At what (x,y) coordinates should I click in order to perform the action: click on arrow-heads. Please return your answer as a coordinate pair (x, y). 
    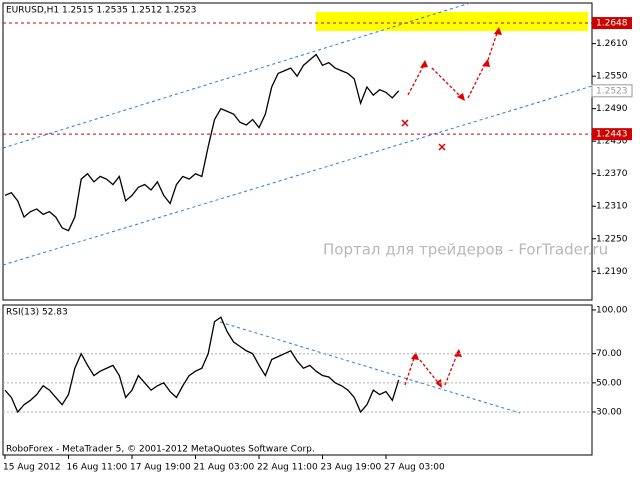
    Looking at the image, I should click on (456, 207).